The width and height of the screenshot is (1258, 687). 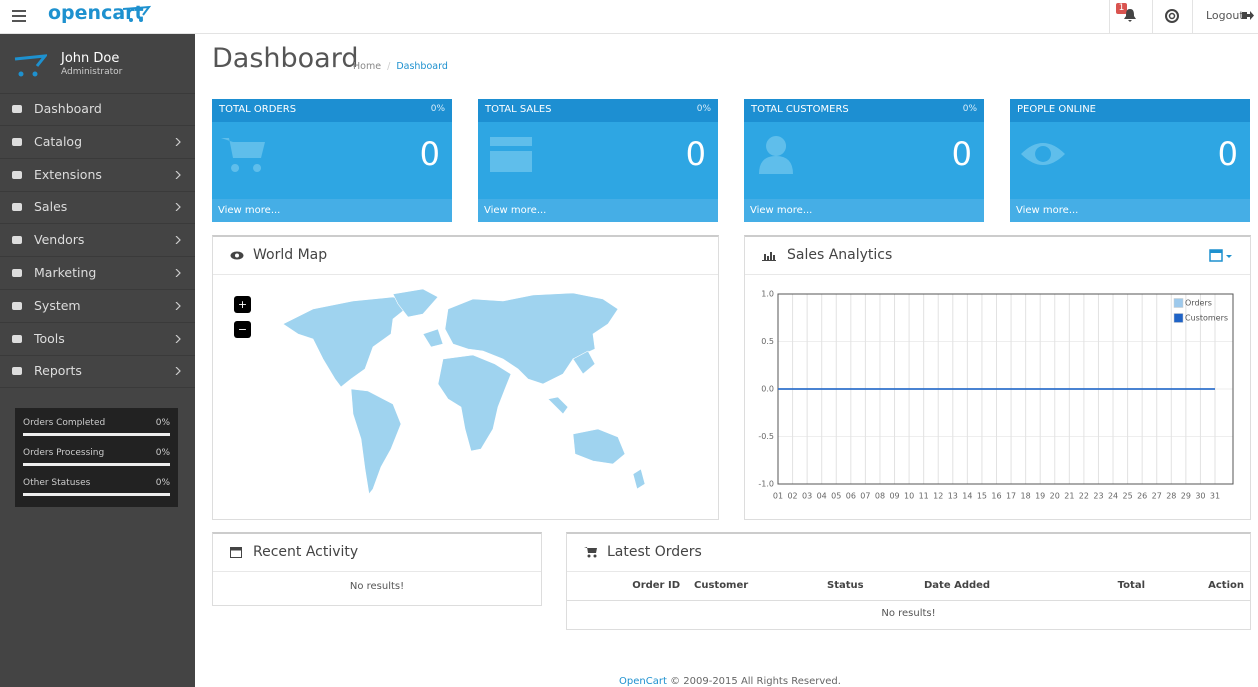 What do you see at coordinates (97, 208) in the screenshot?
I see `menu-item: Sales` at bounding box center [97, 208].